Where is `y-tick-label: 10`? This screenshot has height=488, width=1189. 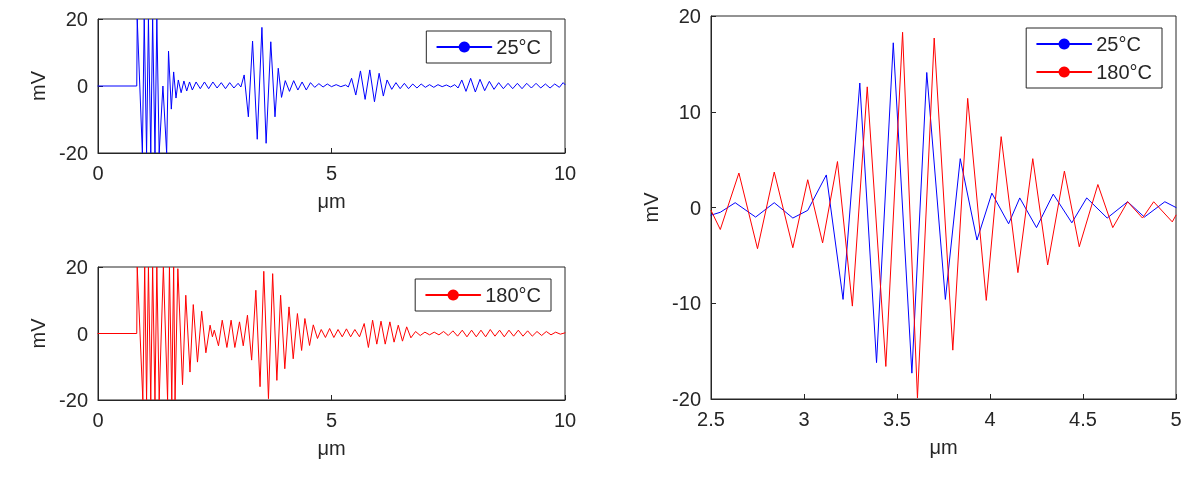 y-tick-label: 10 is located at coordinates (689, 111).